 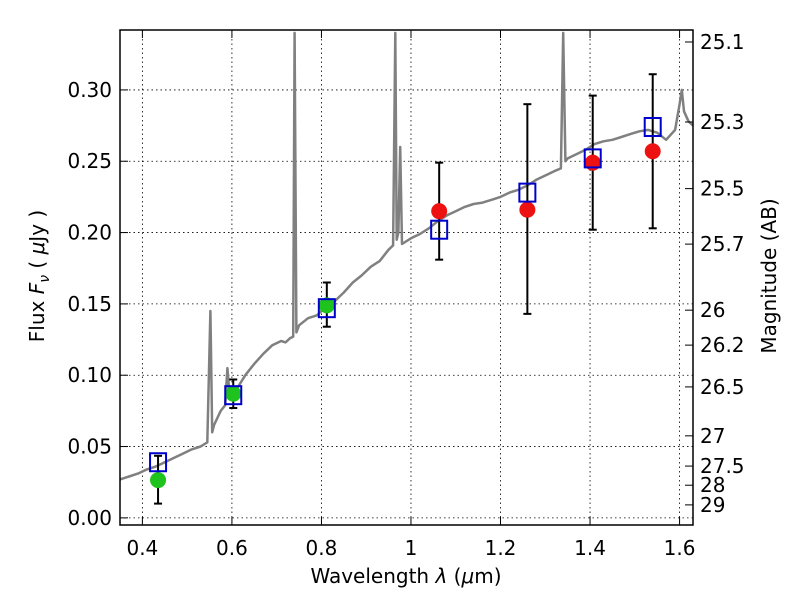 What do you see at coordinates (712, 436) in the screenshot?
I see `y-right-tick-label: 27` at bounding box center [712, 436].